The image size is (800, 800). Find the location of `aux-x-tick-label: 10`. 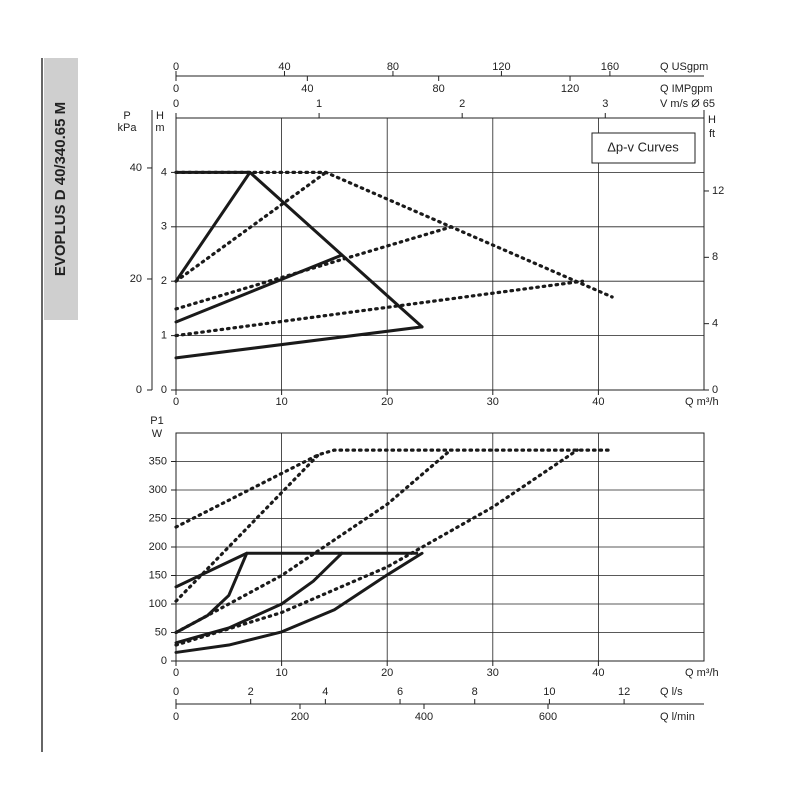

aux-x-tick-label: 10 is located at coordinates (549, 692).